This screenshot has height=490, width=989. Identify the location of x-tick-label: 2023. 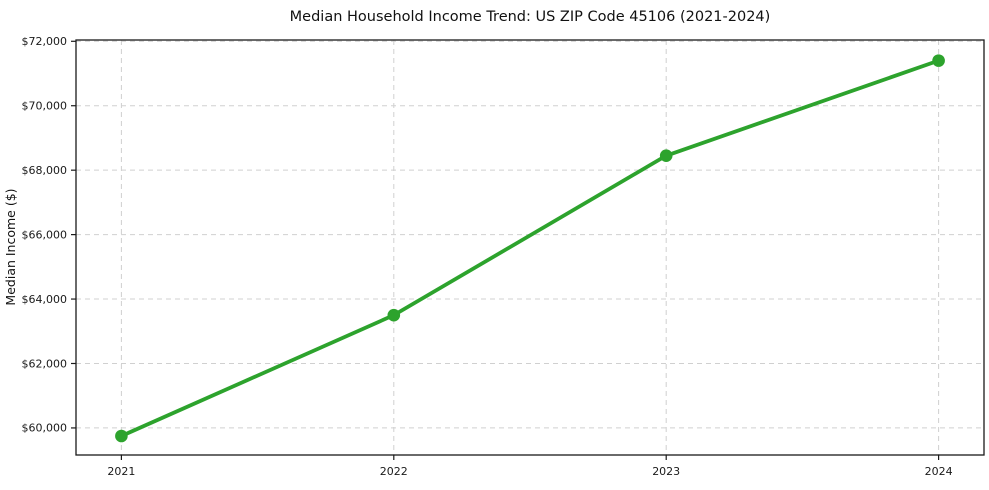
(666, 471).